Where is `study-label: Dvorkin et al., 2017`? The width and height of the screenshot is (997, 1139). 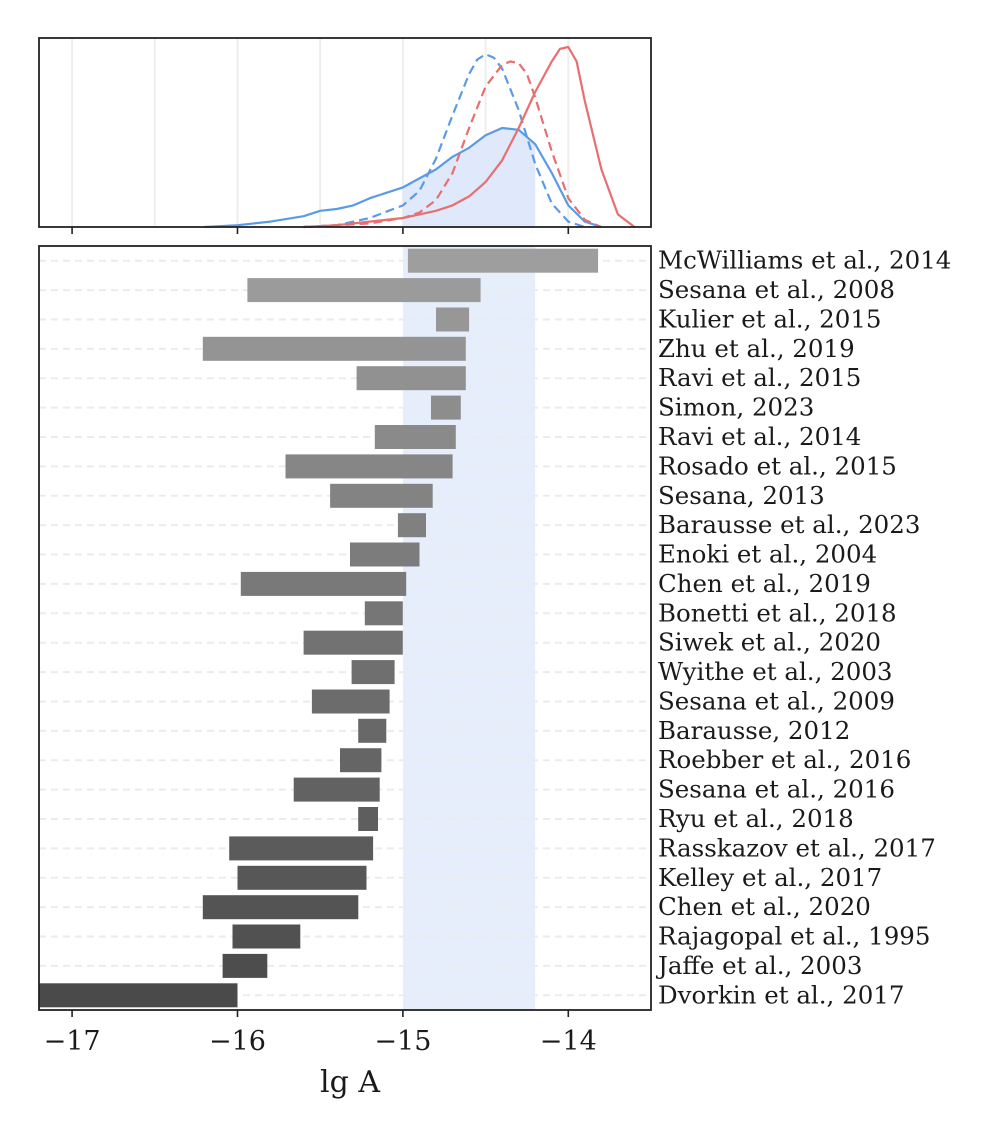 study-label: Dvorkin et al., 2017 is located at coordinates (781, 994).